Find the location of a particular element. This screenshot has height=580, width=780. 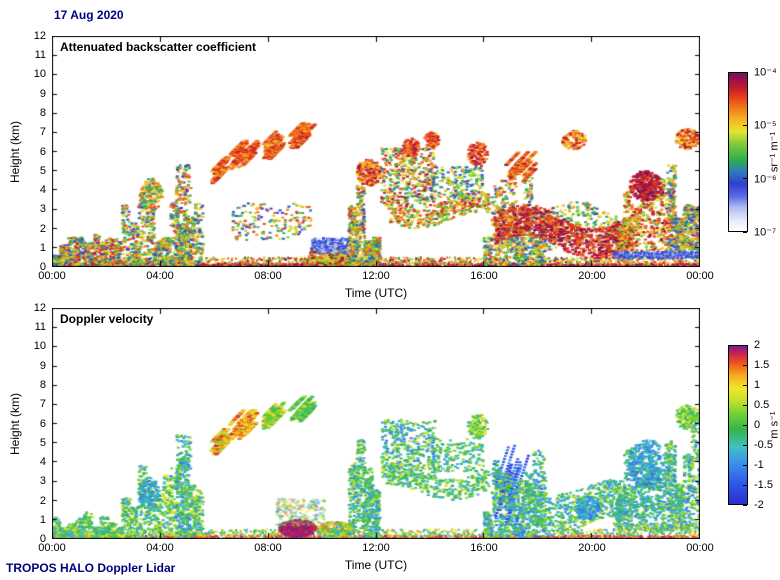

colorbar-tick-label: 10⁻⁴ is located at coordinates (765, 72).